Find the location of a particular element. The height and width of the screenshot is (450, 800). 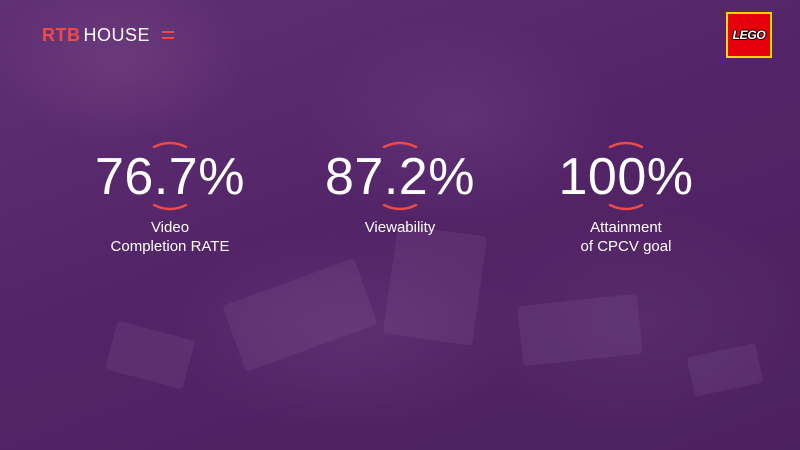

lego-logo: LEGO is located at coordinates (749, 35).